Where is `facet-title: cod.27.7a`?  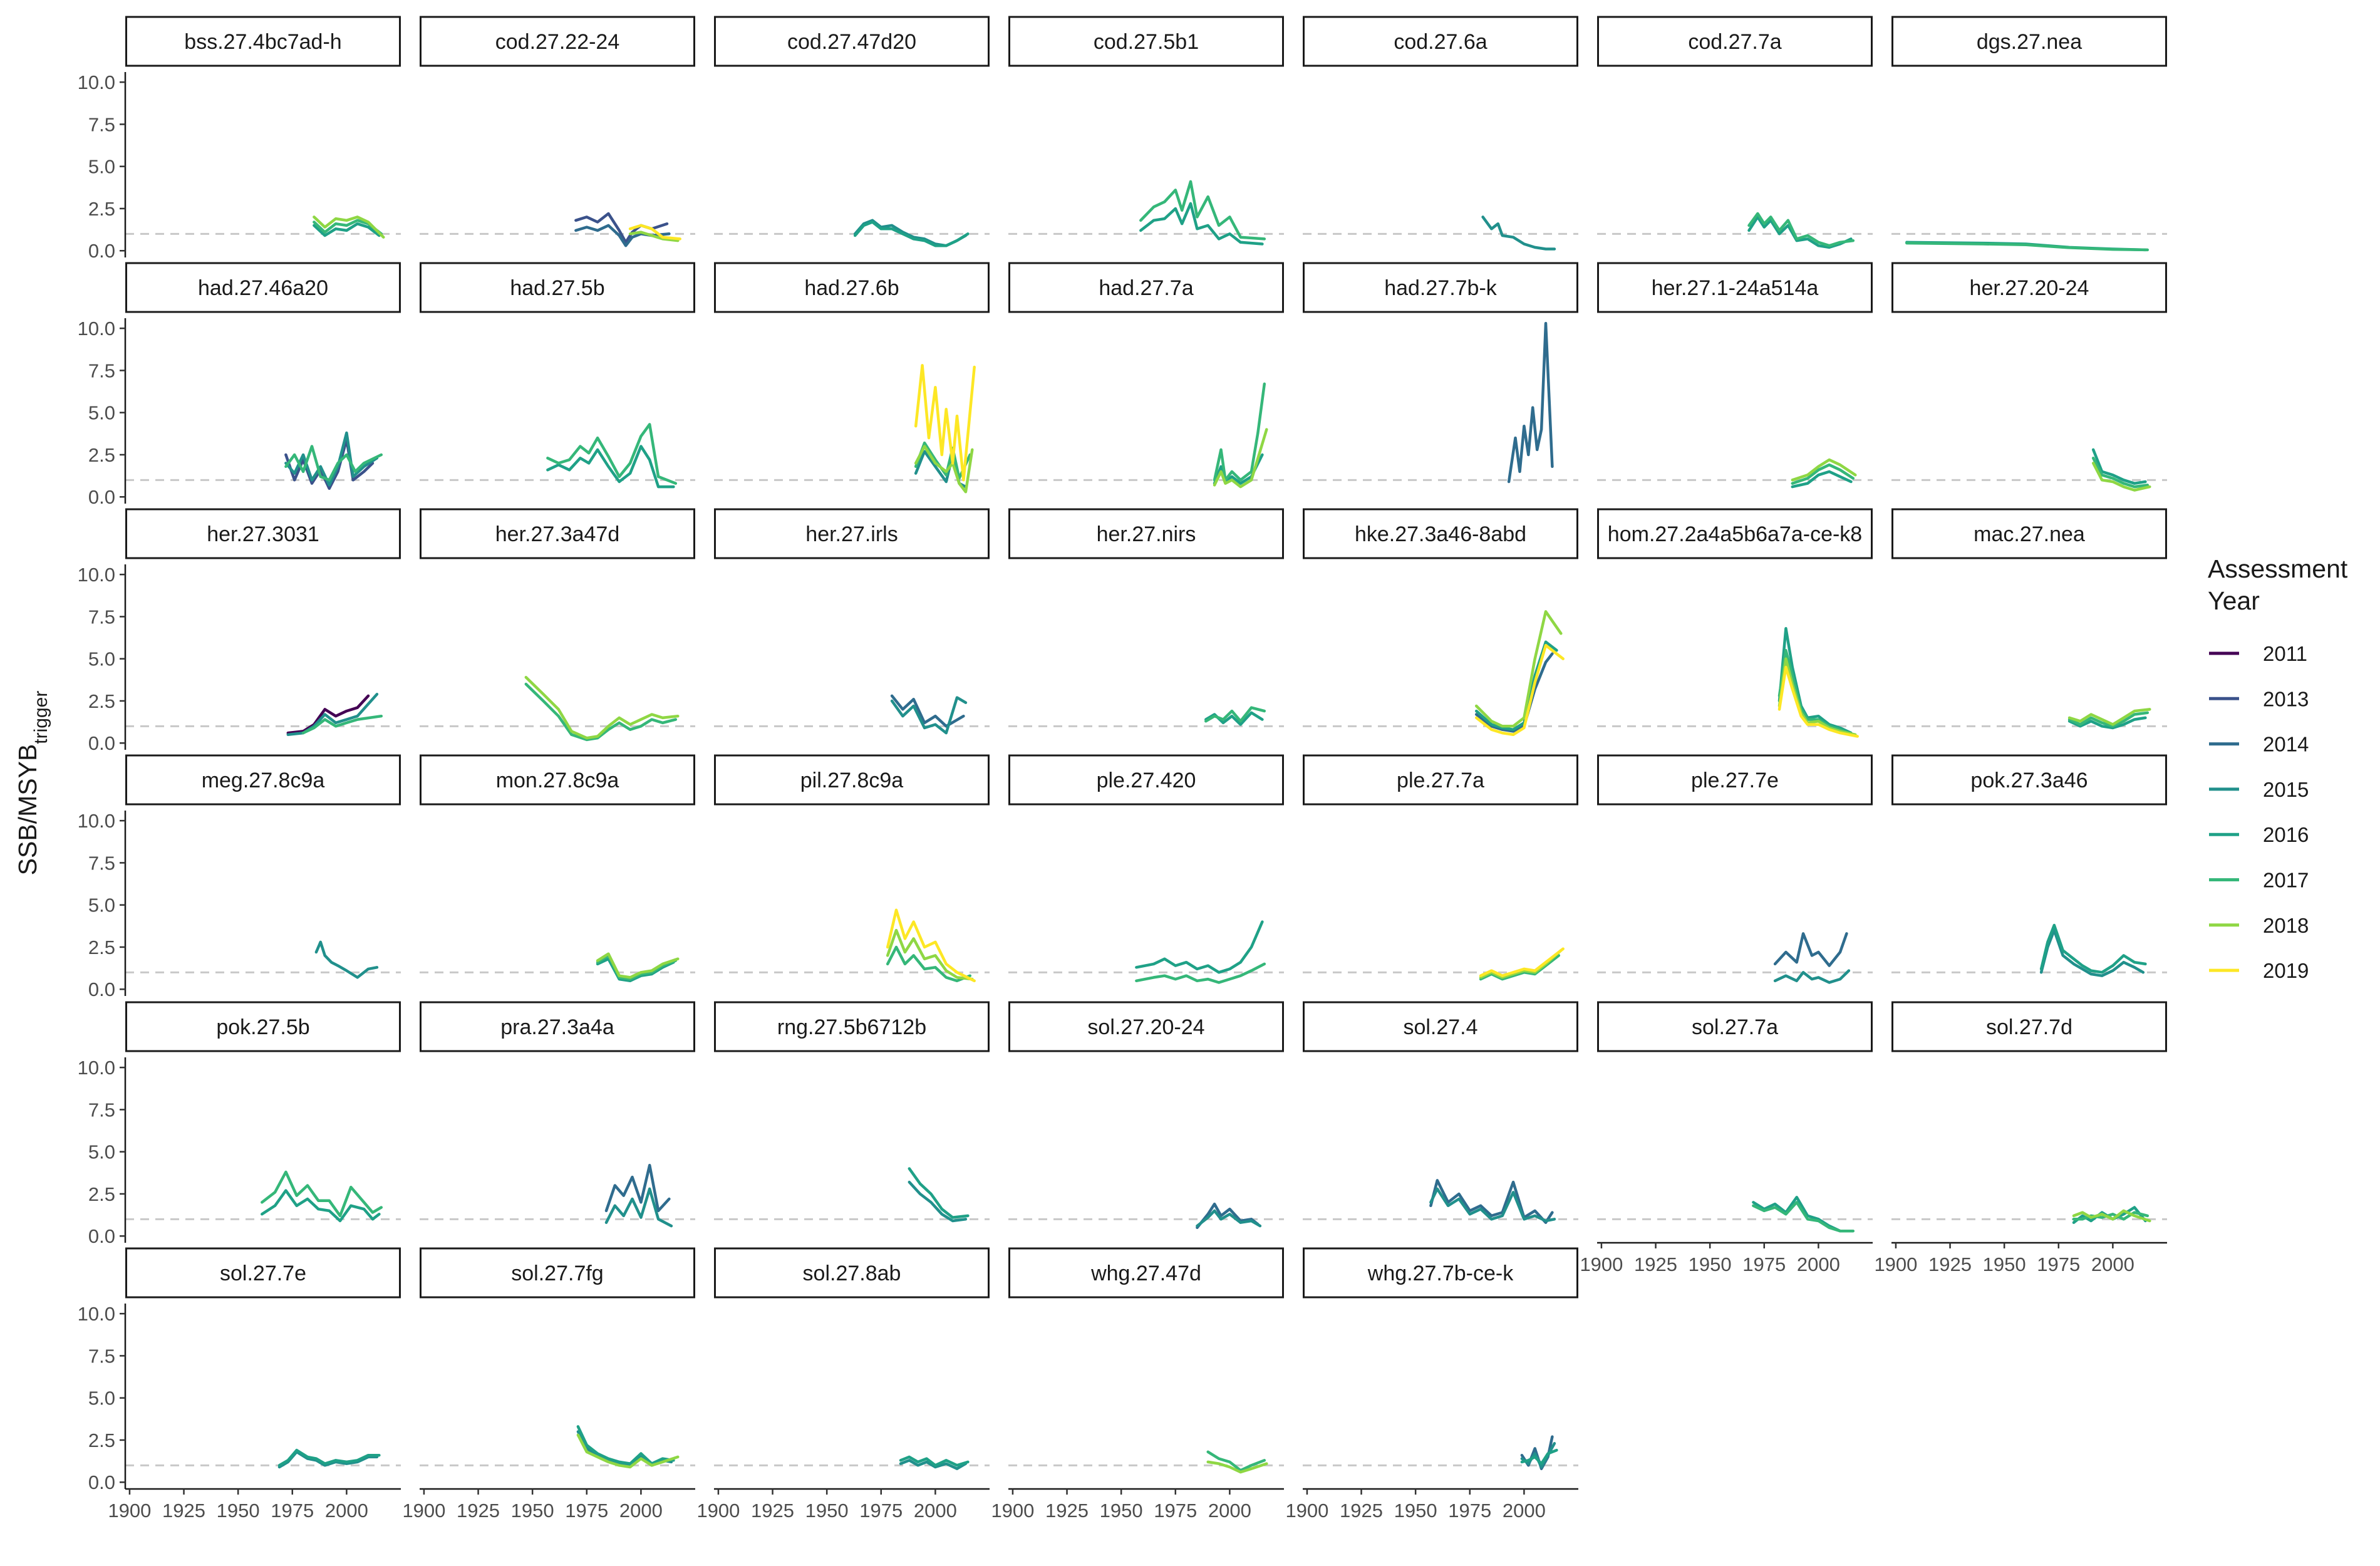 facet-title: cod.27.7a is located at coordinates (1734, 42).